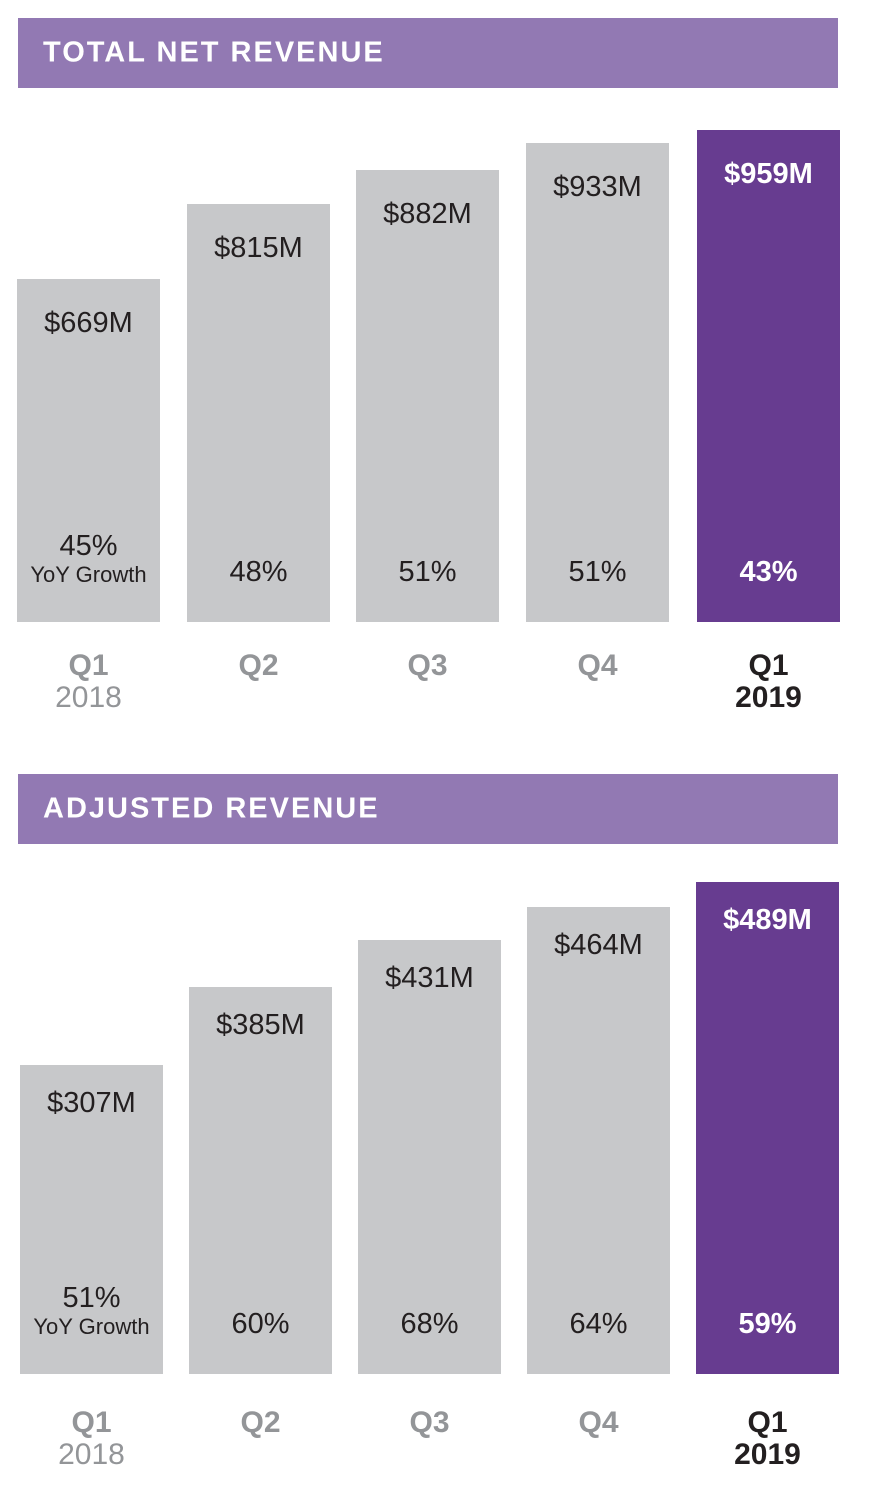  I want to click on yoy-growth-value: 64%, so click(598, 1324).